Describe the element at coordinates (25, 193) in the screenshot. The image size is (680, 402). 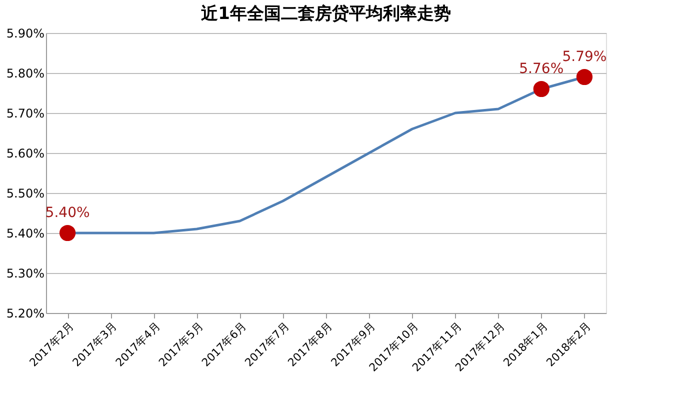
I see `y-tick-label: 5.50%` at that location.